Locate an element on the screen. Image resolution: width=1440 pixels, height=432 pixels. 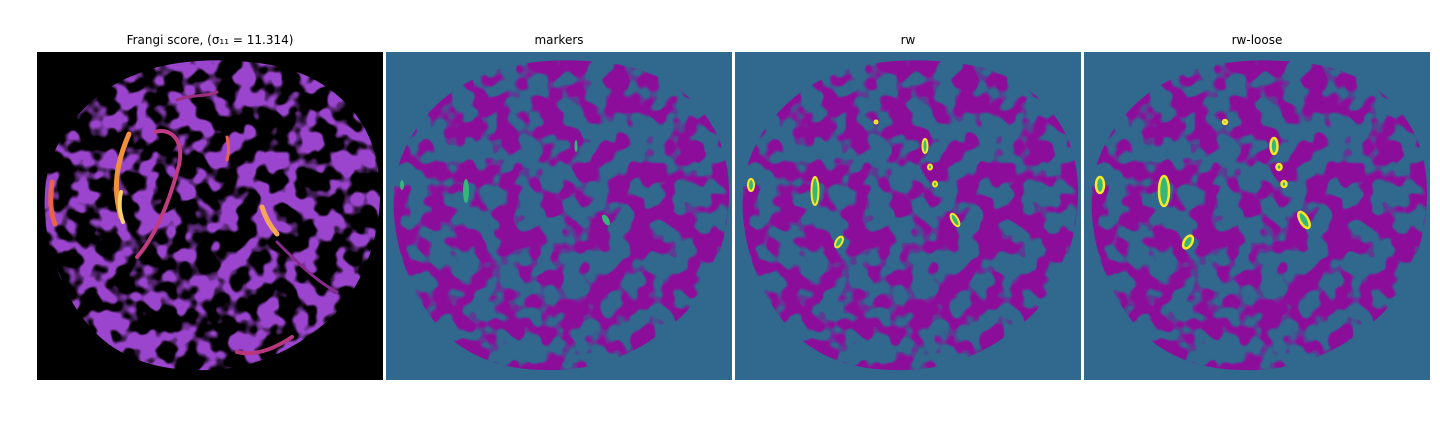
panel-title-rw-loose: rw-loose is located at coordinates (1257, 40).